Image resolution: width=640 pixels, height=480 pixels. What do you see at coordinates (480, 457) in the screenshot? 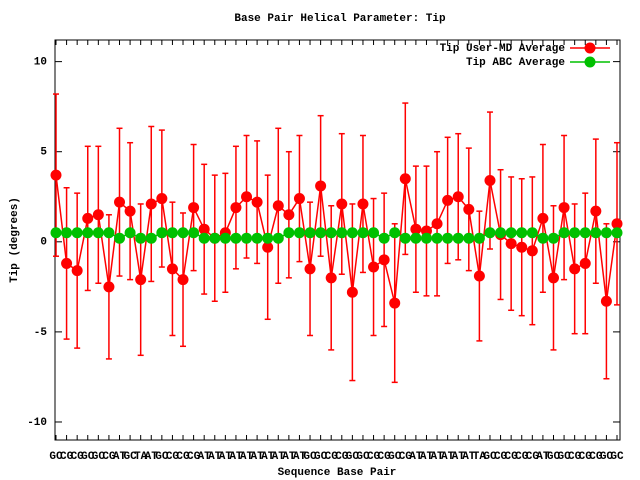
I see `x-tick-label: TA` at bounding box center [480, 457].